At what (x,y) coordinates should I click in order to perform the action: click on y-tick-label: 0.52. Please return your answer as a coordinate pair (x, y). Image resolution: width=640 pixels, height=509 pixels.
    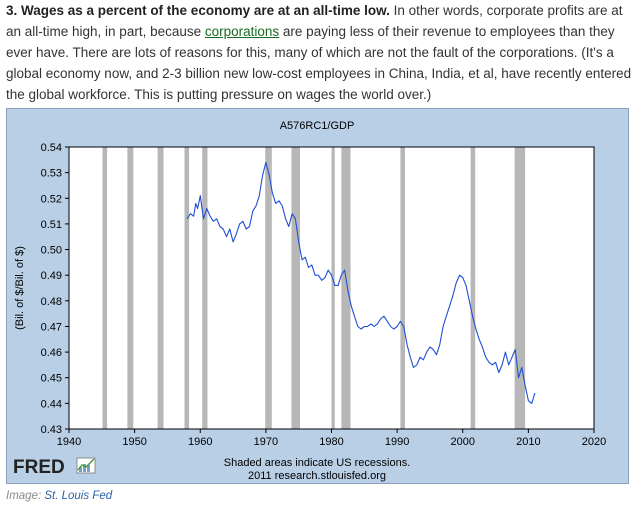
    Looking at the image, I should click on (51, 199).